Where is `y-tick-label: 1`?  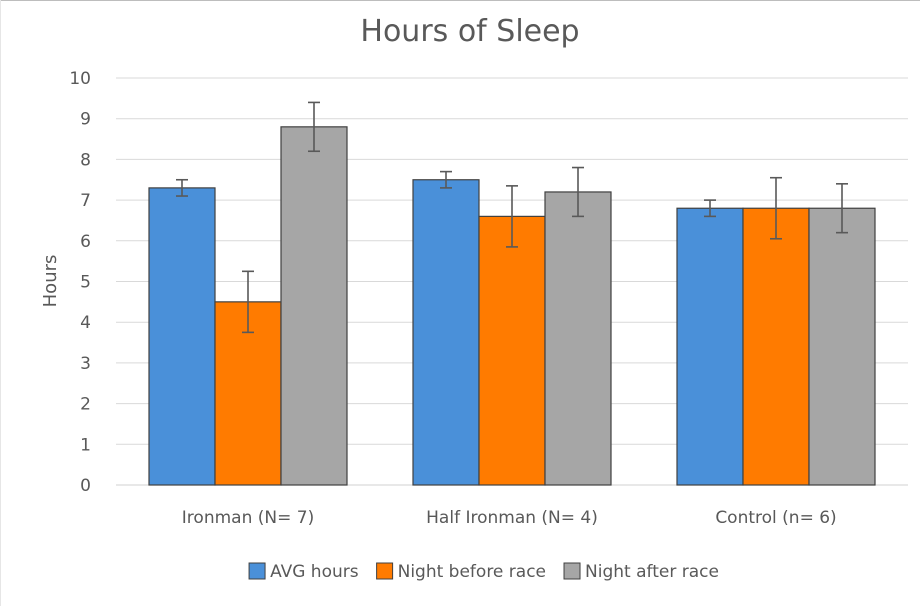 y-tick-label: 1 is located at coordinates (85, 445).